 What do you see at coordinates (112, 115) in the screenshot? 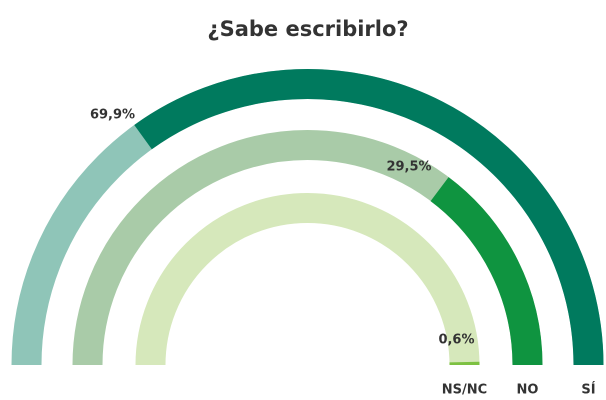
I see `value-label: 69,9%` at bounding box center [112, 115].